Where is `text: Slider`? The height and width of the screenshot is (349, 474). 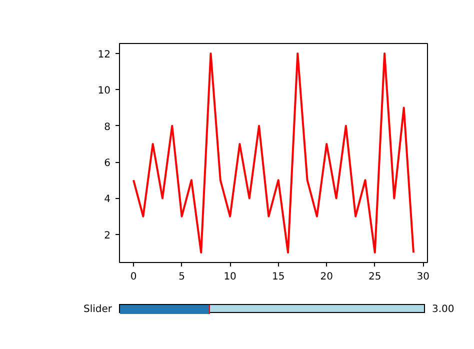 text: Slider is located at coordinates (97, 309).